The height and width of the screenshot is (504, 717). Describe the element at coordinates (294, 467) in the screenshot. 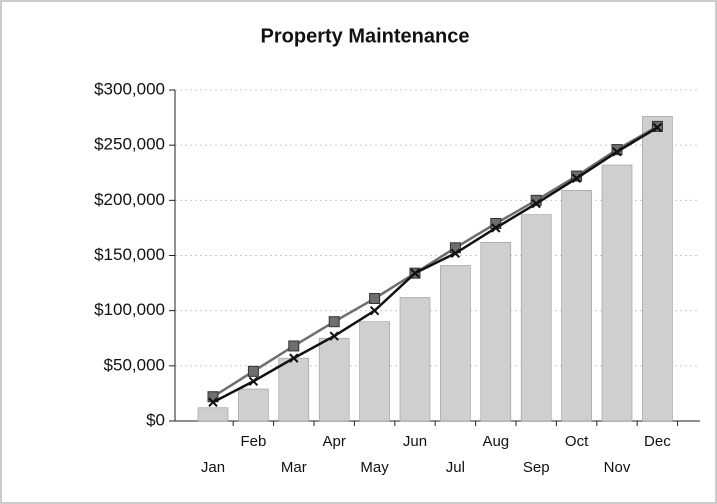

I see `x-tick-label: Mar` at that location.